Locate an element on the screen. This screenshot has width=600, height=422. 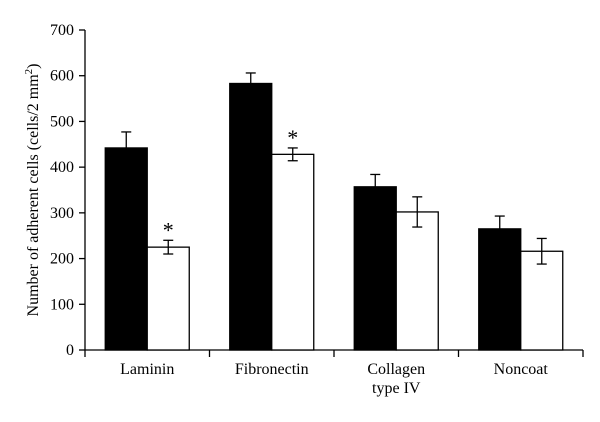
category-label-line: Laminin is located at coordinates (147, 369).